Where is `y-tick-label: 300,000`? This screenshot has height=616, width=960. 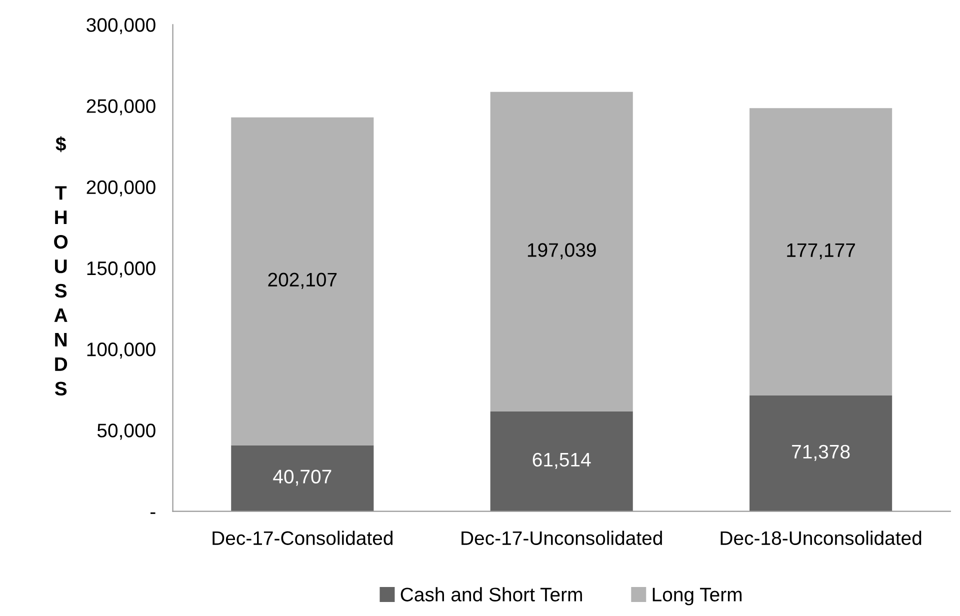 y-tick-label: 300,000 is located at coordinates (121, 26).